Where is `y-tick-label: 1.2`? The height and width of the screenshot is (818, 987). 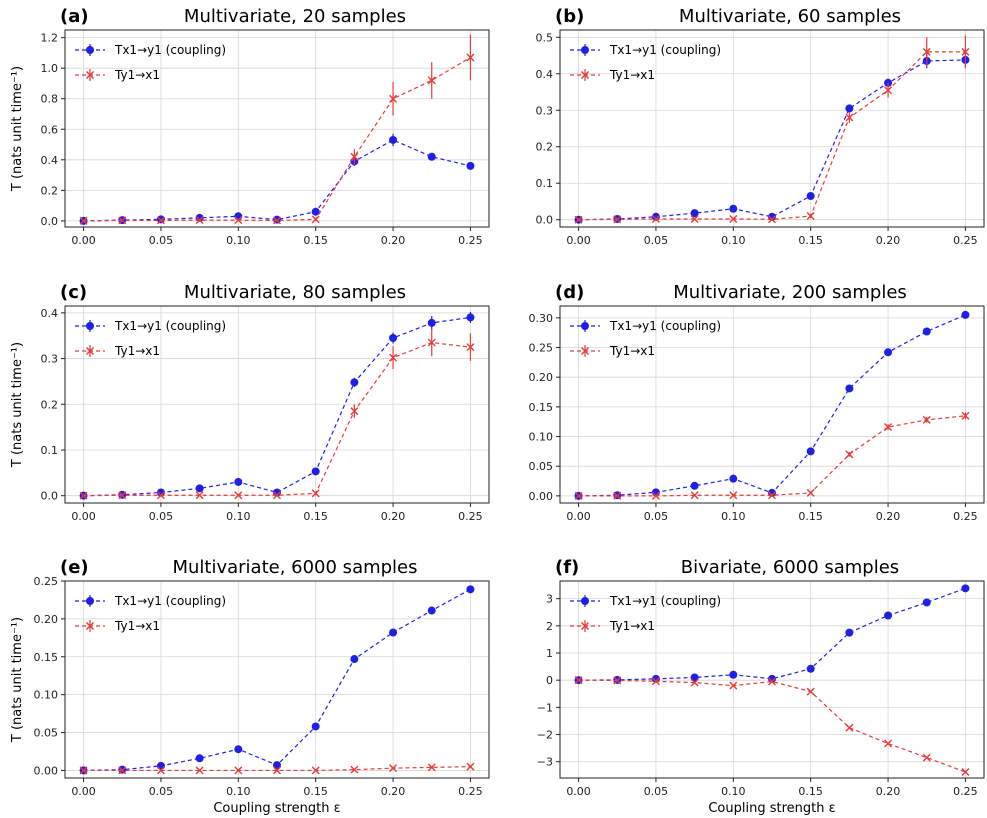 y-tick-label: 1.2 is located at coordinates (50, 38).